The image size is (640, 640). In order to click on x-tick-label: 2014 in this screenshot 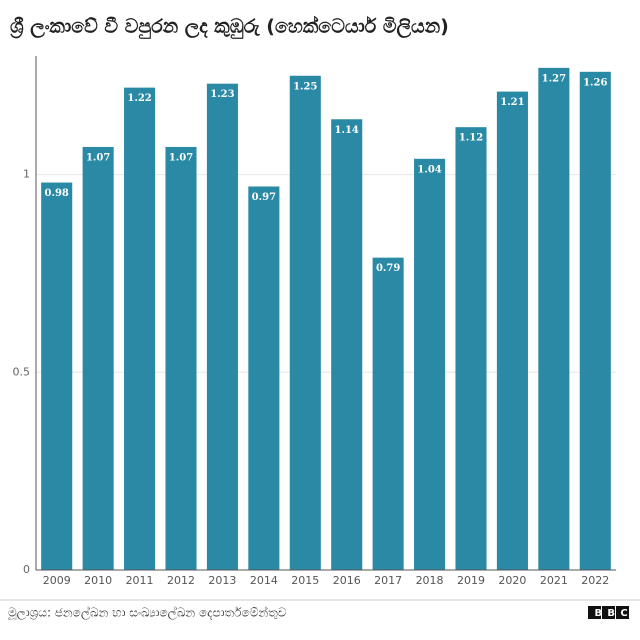, I will do `click(264, 580)`.